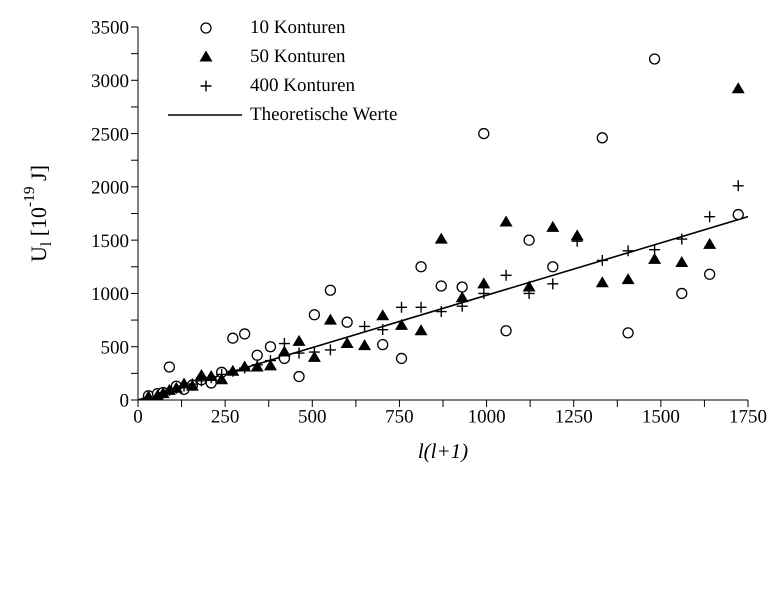  What do you see at coordinates (110, 241) in the screenshot?
I see `y-tick-label: 1500` at bounding box center [110, 241].